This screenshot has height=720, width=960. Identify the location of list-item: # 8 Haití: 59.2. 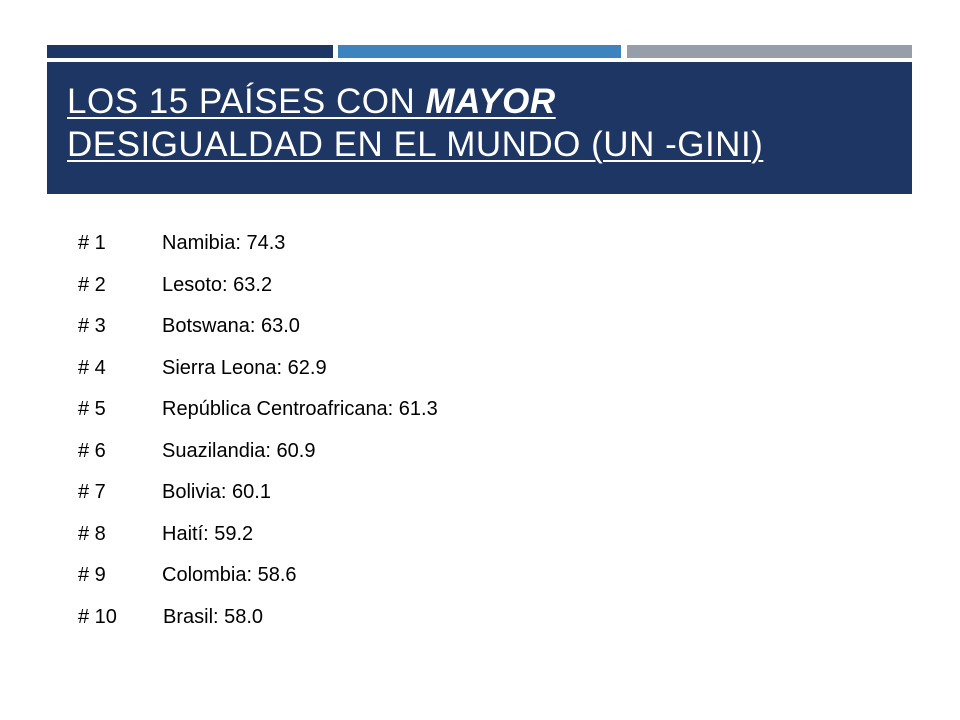
(258, 535).